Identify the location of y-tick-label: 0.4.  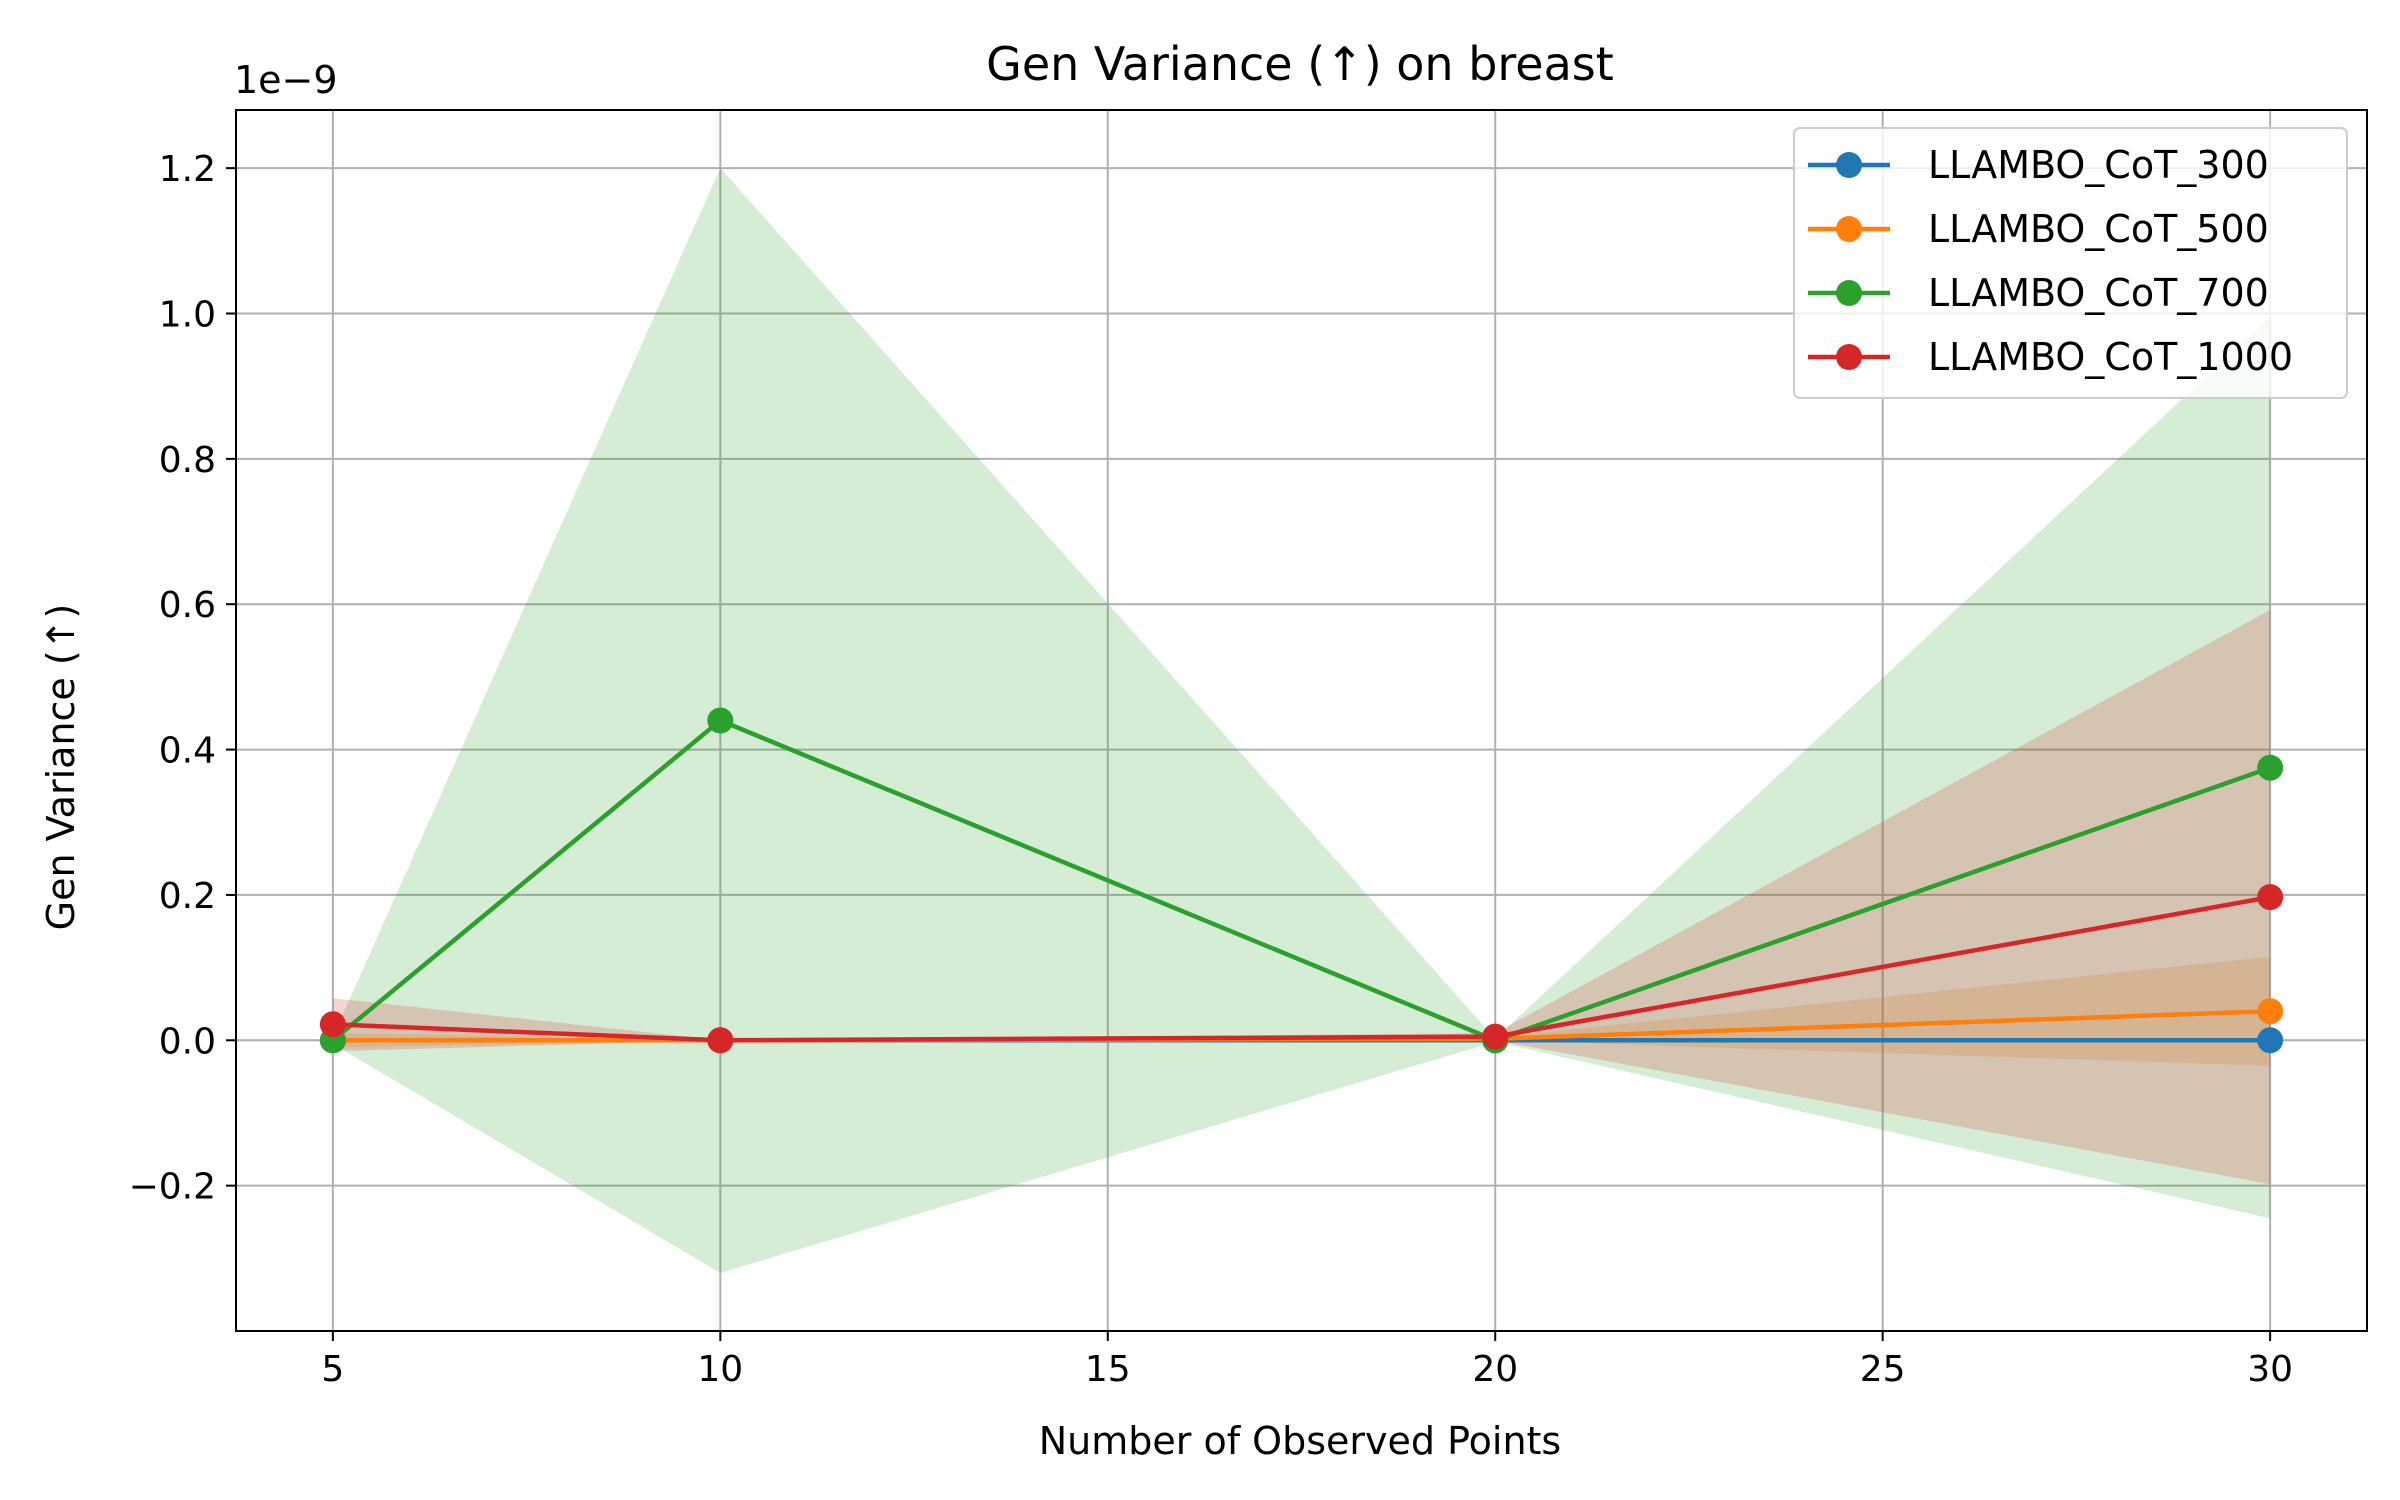
(187, 751).